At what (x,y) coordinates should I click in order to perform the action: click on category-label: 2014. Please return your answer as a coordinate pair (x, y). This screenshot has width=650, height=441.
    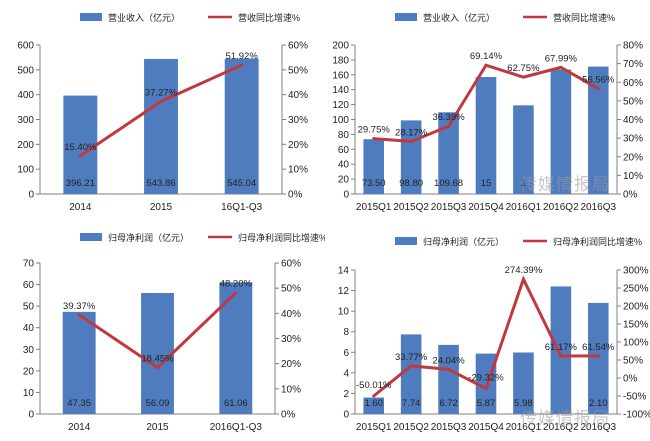
    Looking at the image, I should click on (80, 207).